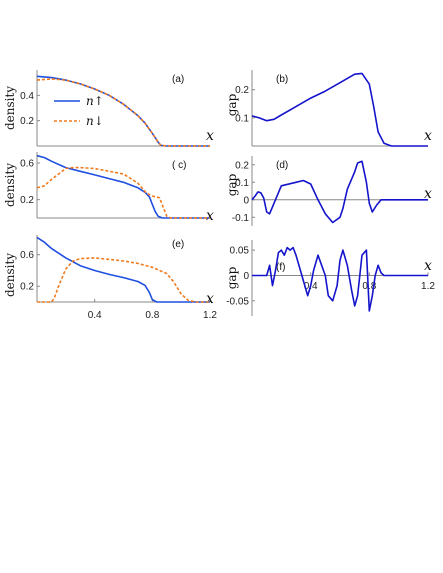 The width and height of the screenshot is (443, 573). I want to click on panel-d: -0.1 0 0.1 0.2 x gap (d), so click(328, 191).